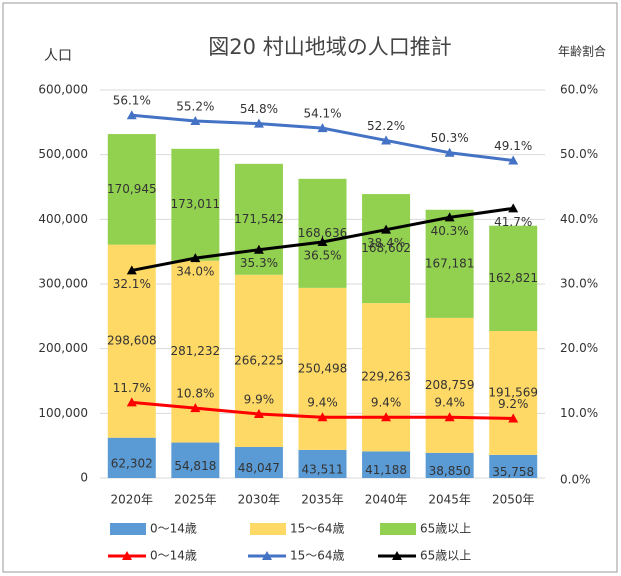 The image size is (621, 576). What do you see at coordinates (323, 469) in the screenshot?
I see `bar-value-label: 43,511` at bounding box center [323, 469].